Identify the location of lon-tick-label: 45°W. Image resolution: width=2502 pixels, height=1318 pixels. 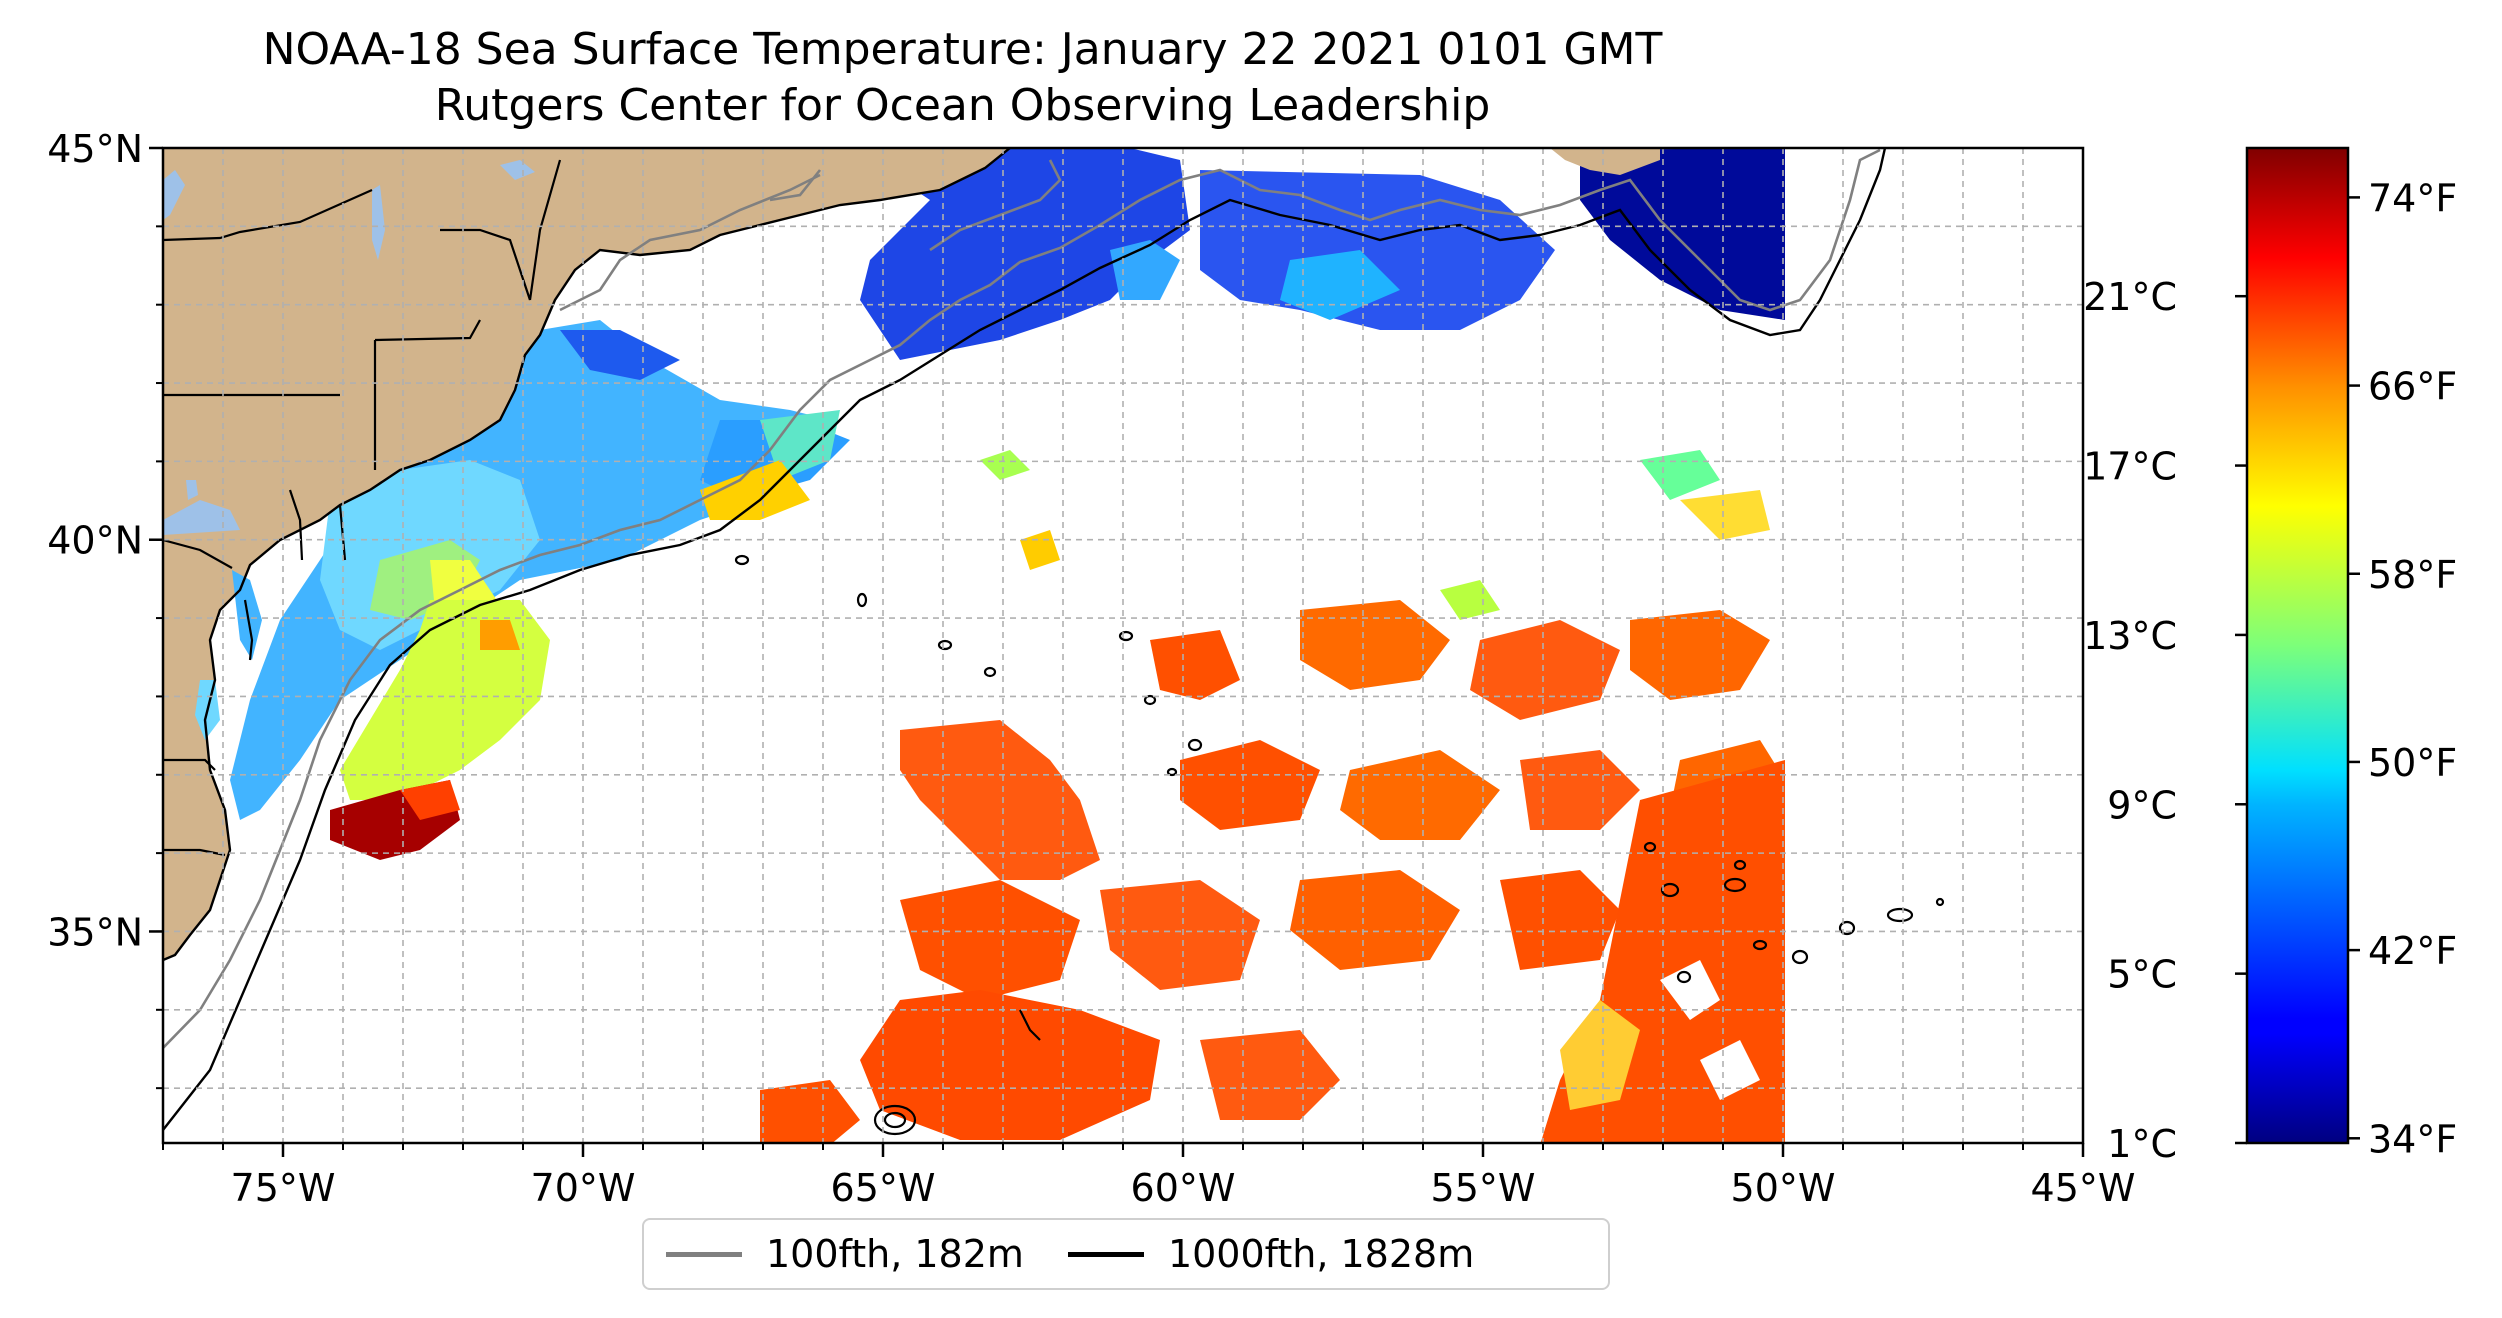
(2083, 1188).